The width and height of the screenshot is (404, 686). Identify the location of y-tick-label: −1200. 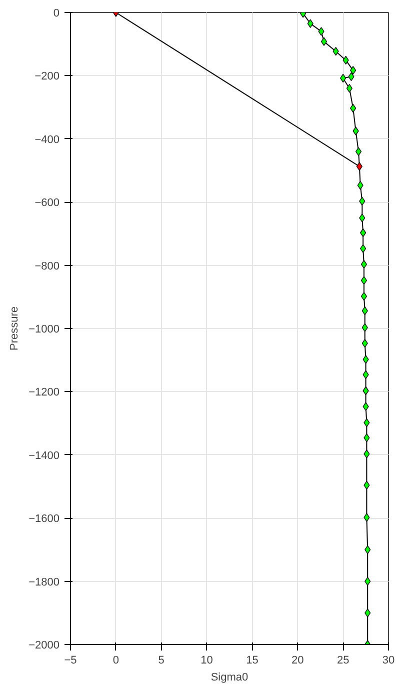
(44, 392).